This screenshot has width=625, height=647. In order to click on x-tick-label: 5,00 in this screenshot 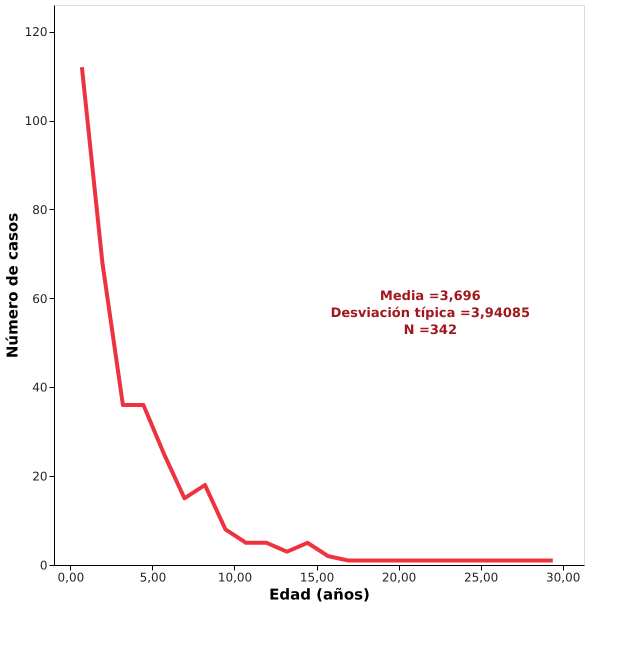, I will do `click(153, 577)`.